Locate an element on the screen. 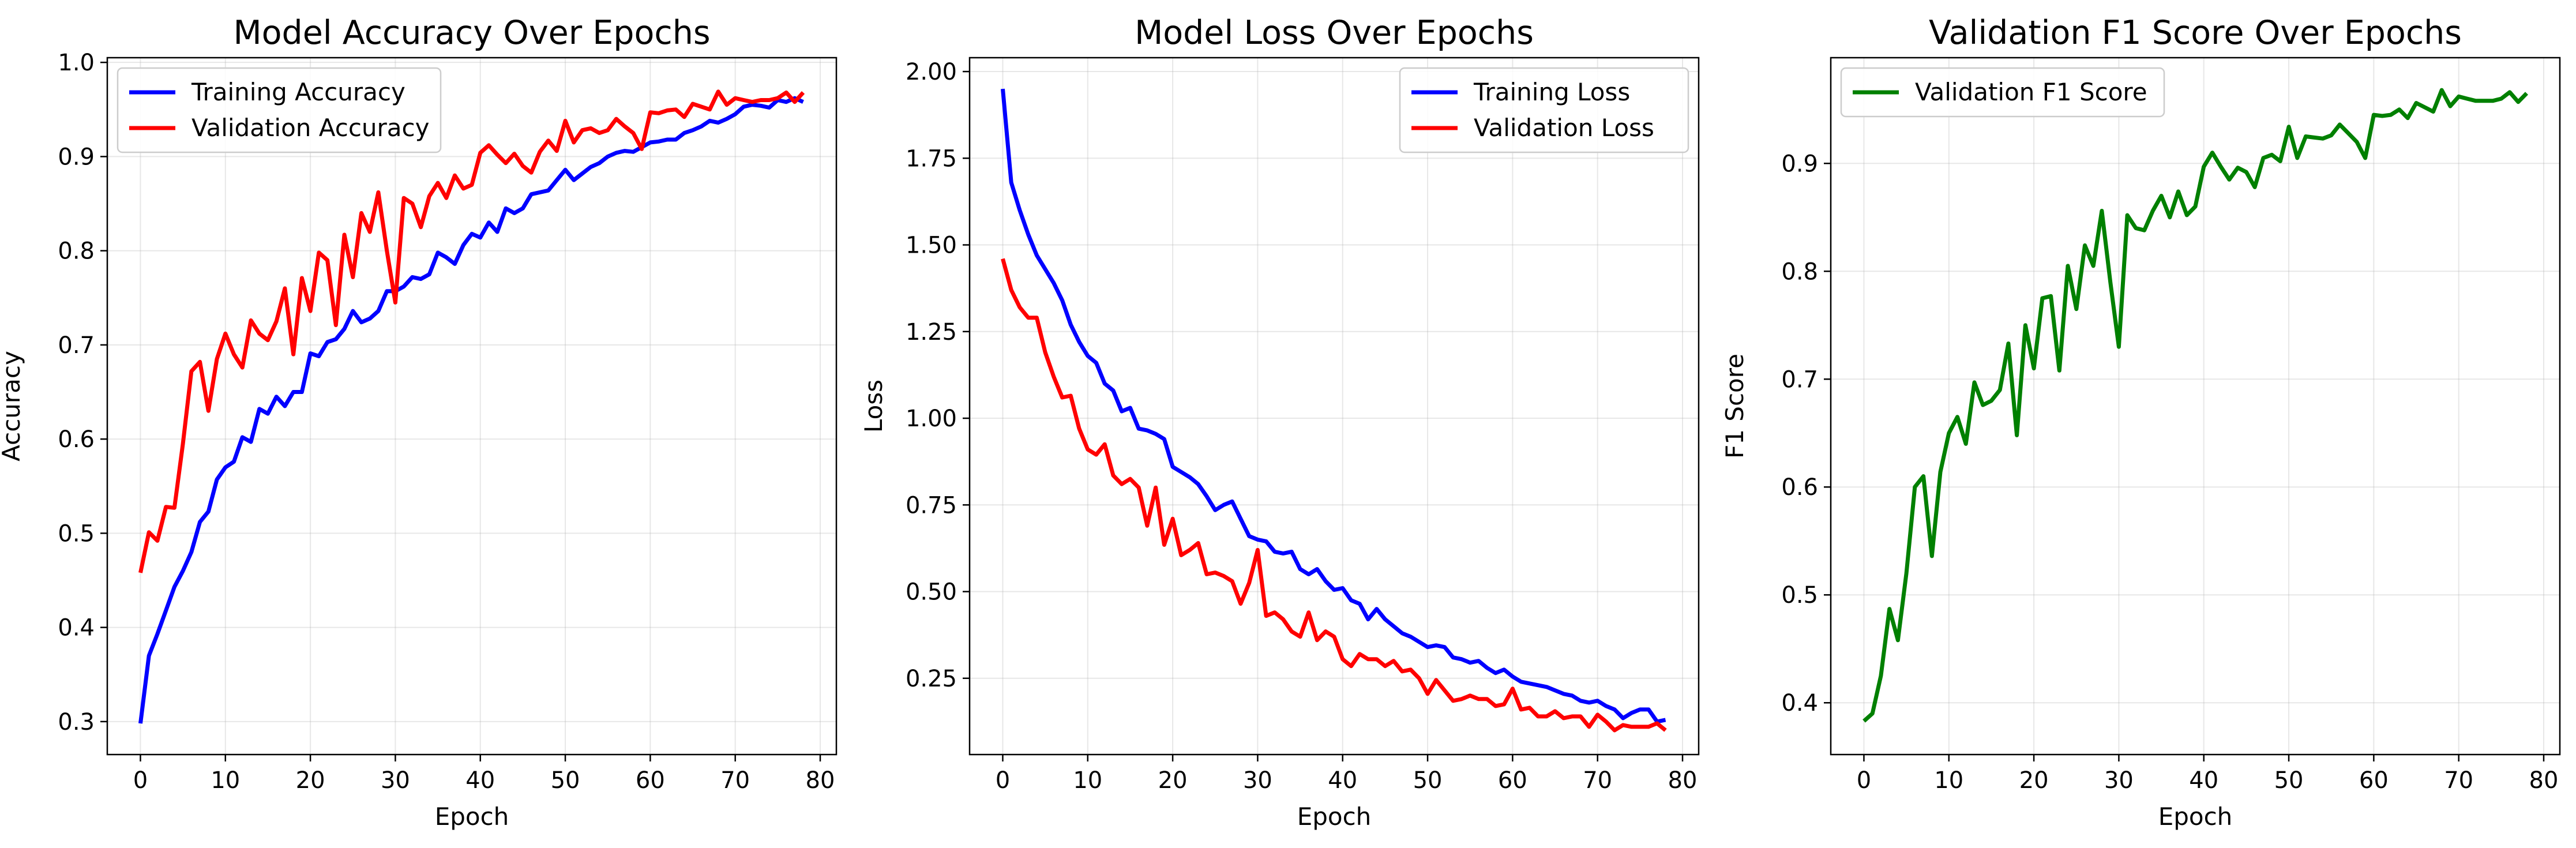 This screenshot has height=848, width=2576. accuracy-x-tick-label: 70 is located at coordinates (735, 780).